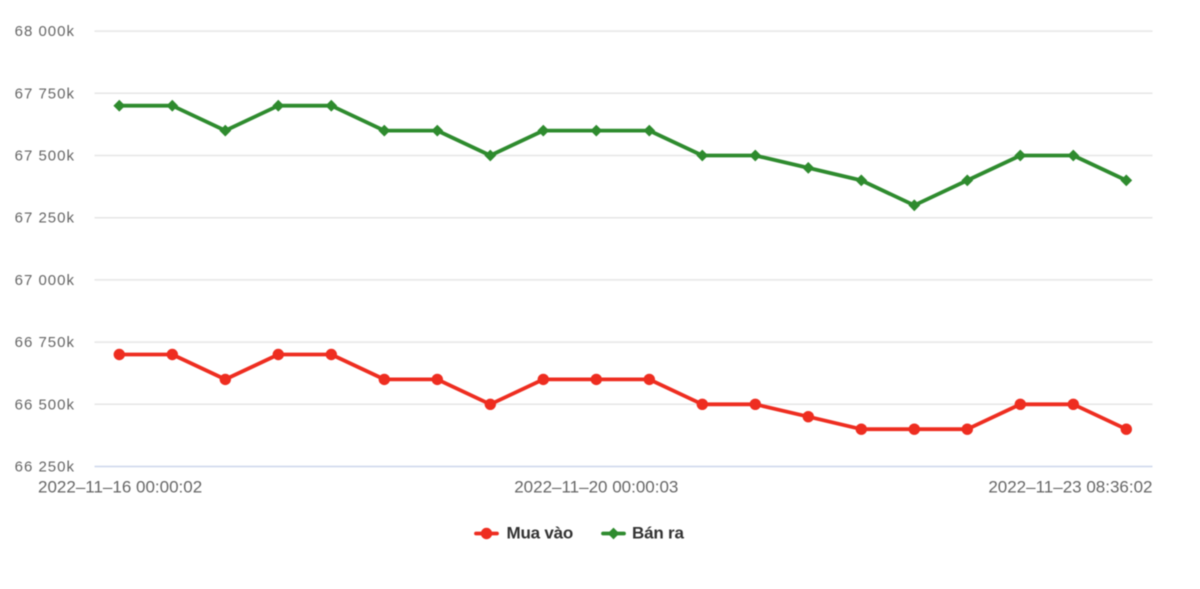 This screenshot has width=1200, height=589. Describe the element at coordinates (45, 342) in the screenshot. I see `svg-text: 66 750k` at that location.